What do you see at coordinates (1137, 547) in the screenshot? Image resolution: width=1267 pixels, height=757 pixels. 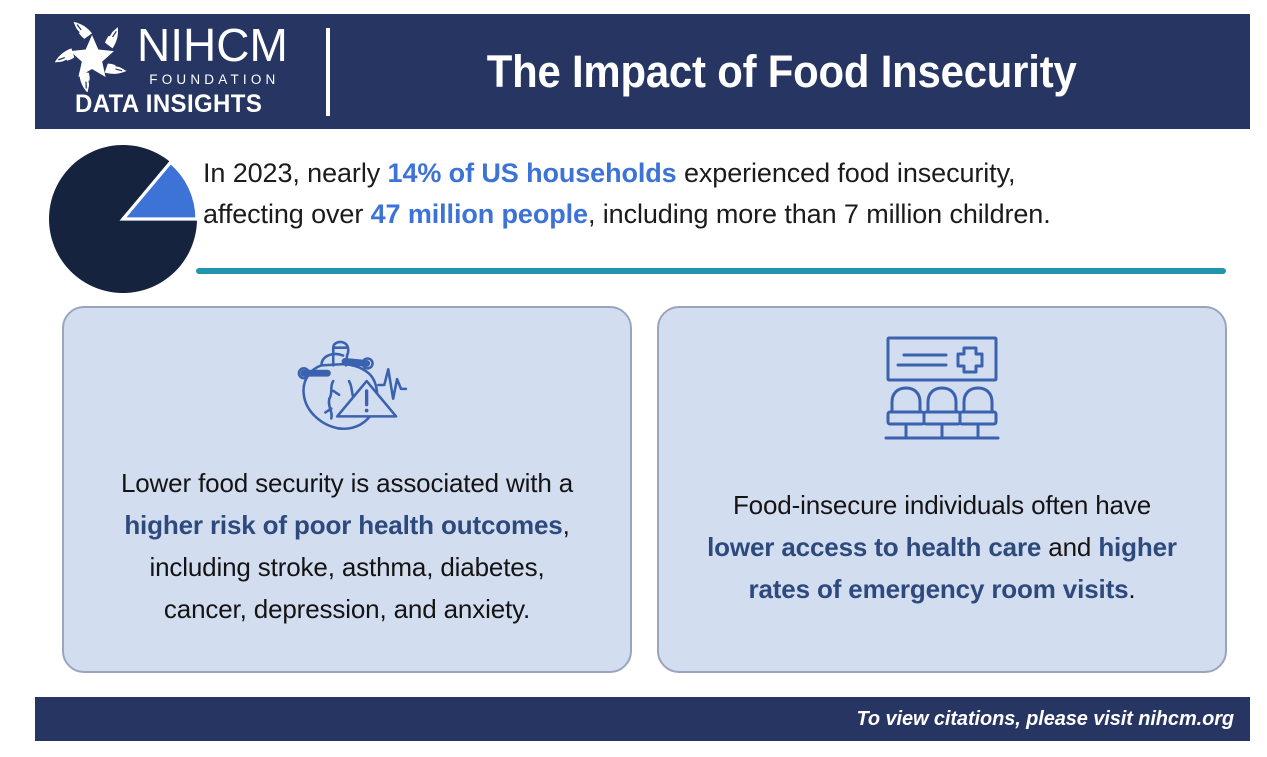 I see `card2-highlight-b: higher` at bounding box center [1137, 547].